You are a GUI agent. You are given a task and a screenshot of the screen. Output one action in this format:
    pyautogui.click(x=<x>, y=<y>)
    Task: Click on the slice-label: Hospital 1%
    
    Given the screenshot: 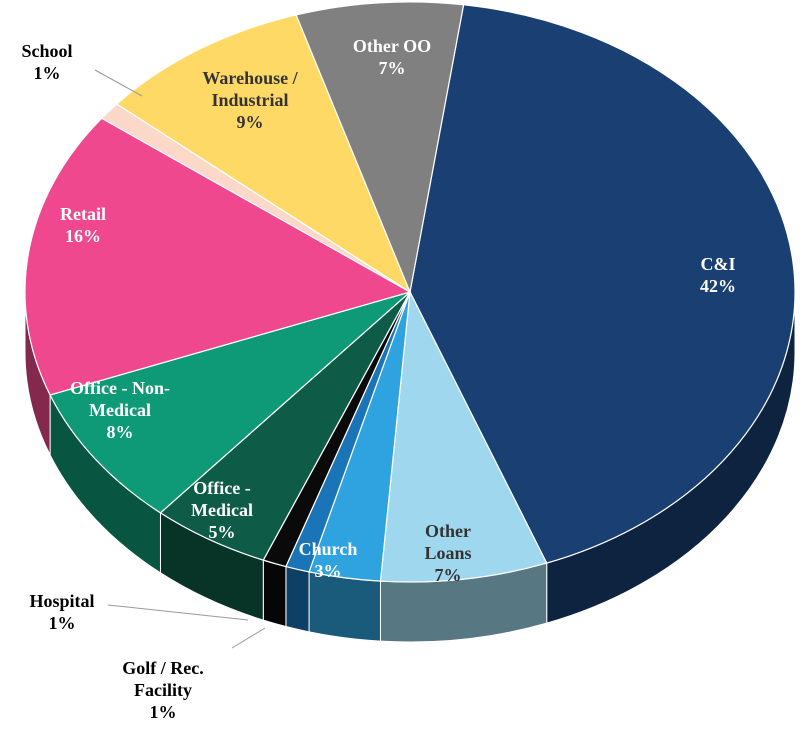 What is the action you would take?
    pyautogui.click(x=62, y=612)
    